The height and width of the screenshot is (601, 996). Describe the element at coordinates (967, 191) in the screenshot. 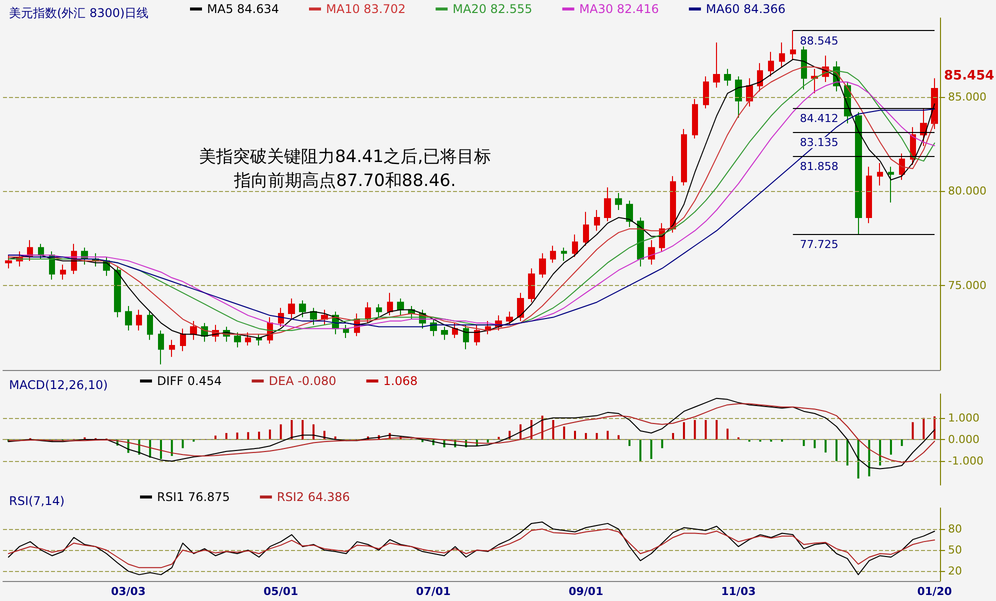

I see `y-tick-label: 80.000` at that location.